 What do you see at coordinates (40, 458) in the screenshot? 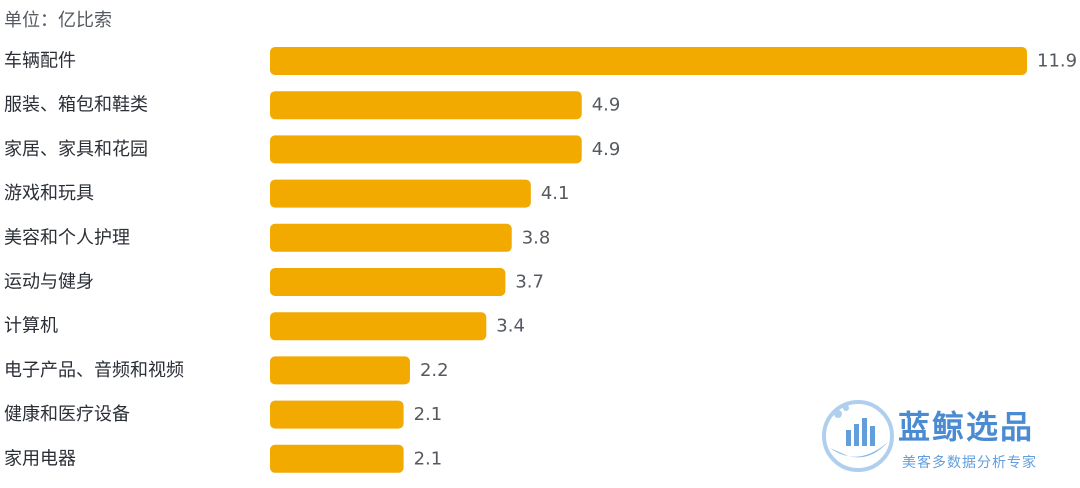
I see `category-label: 家用电器` at bounding box center [40, 458].